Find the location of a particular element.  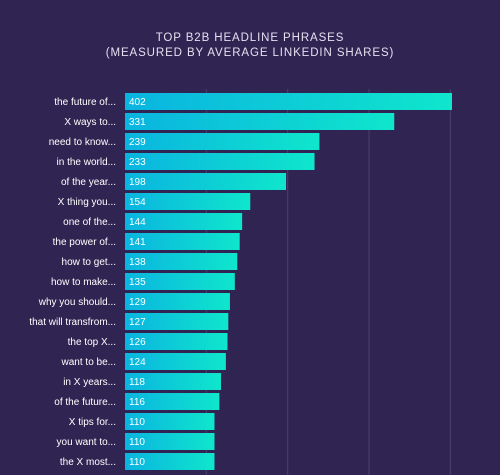

value-label: 331 is located at coordinates (137, 122).